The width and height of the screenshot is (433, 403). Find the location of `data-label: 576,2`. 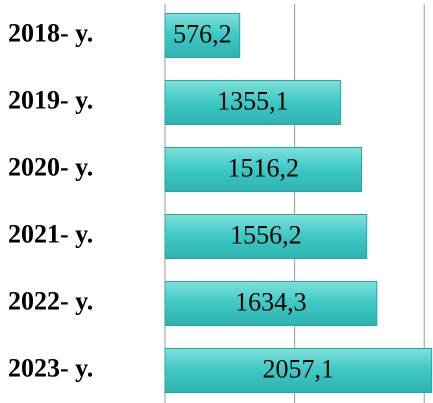

data-label: 576,2 is located at coordinates (202, 33).